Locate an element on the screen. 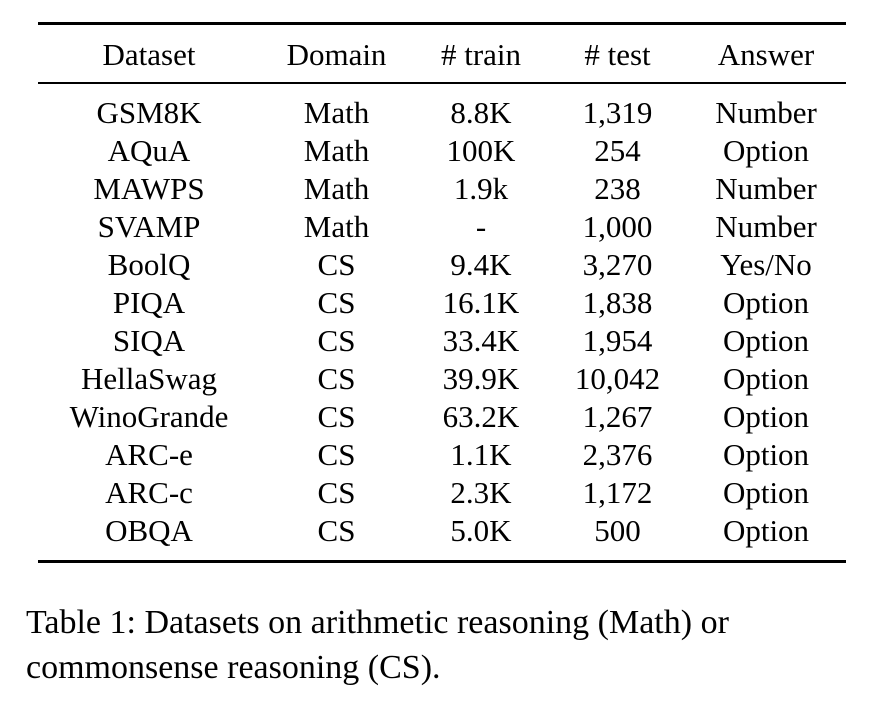 This screenshot has width=895, height=709. table-row: WinoGrande CS 63.2K 1,267 Option is located at coordinates (442, 417).